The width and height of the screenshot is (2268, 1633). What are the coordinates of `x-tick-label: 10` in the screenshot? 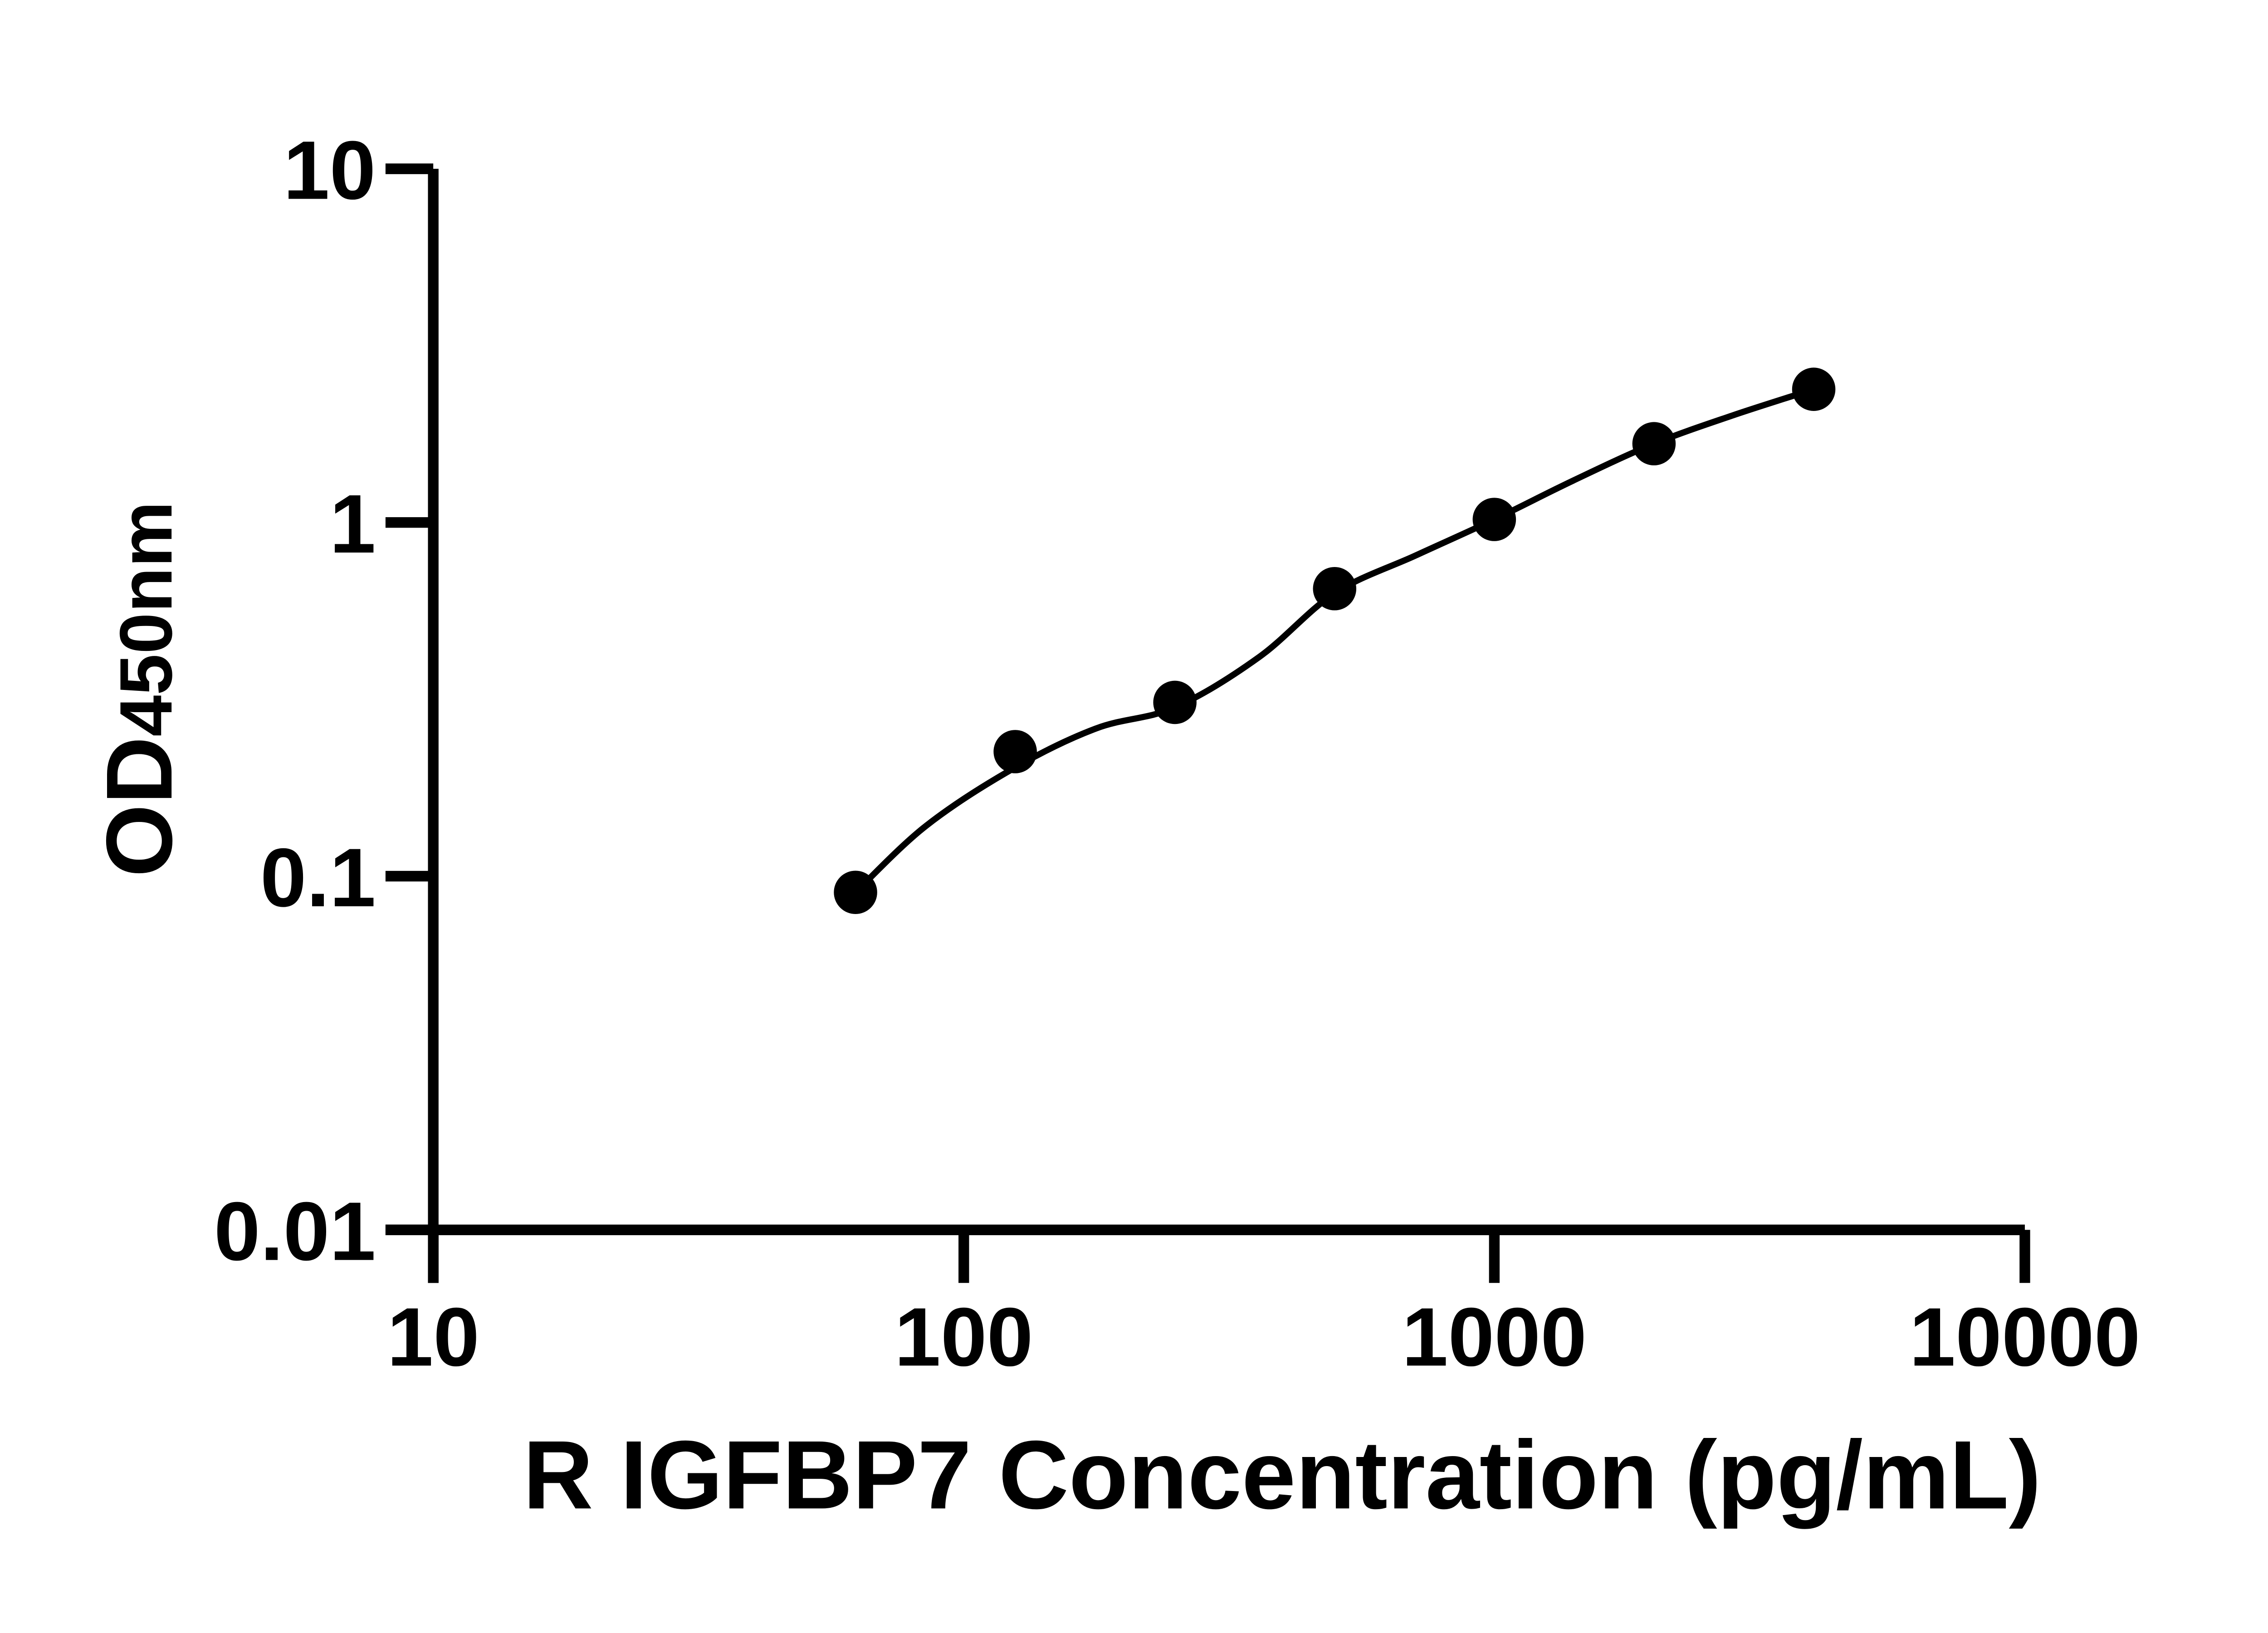 It's located at (433, 1337).